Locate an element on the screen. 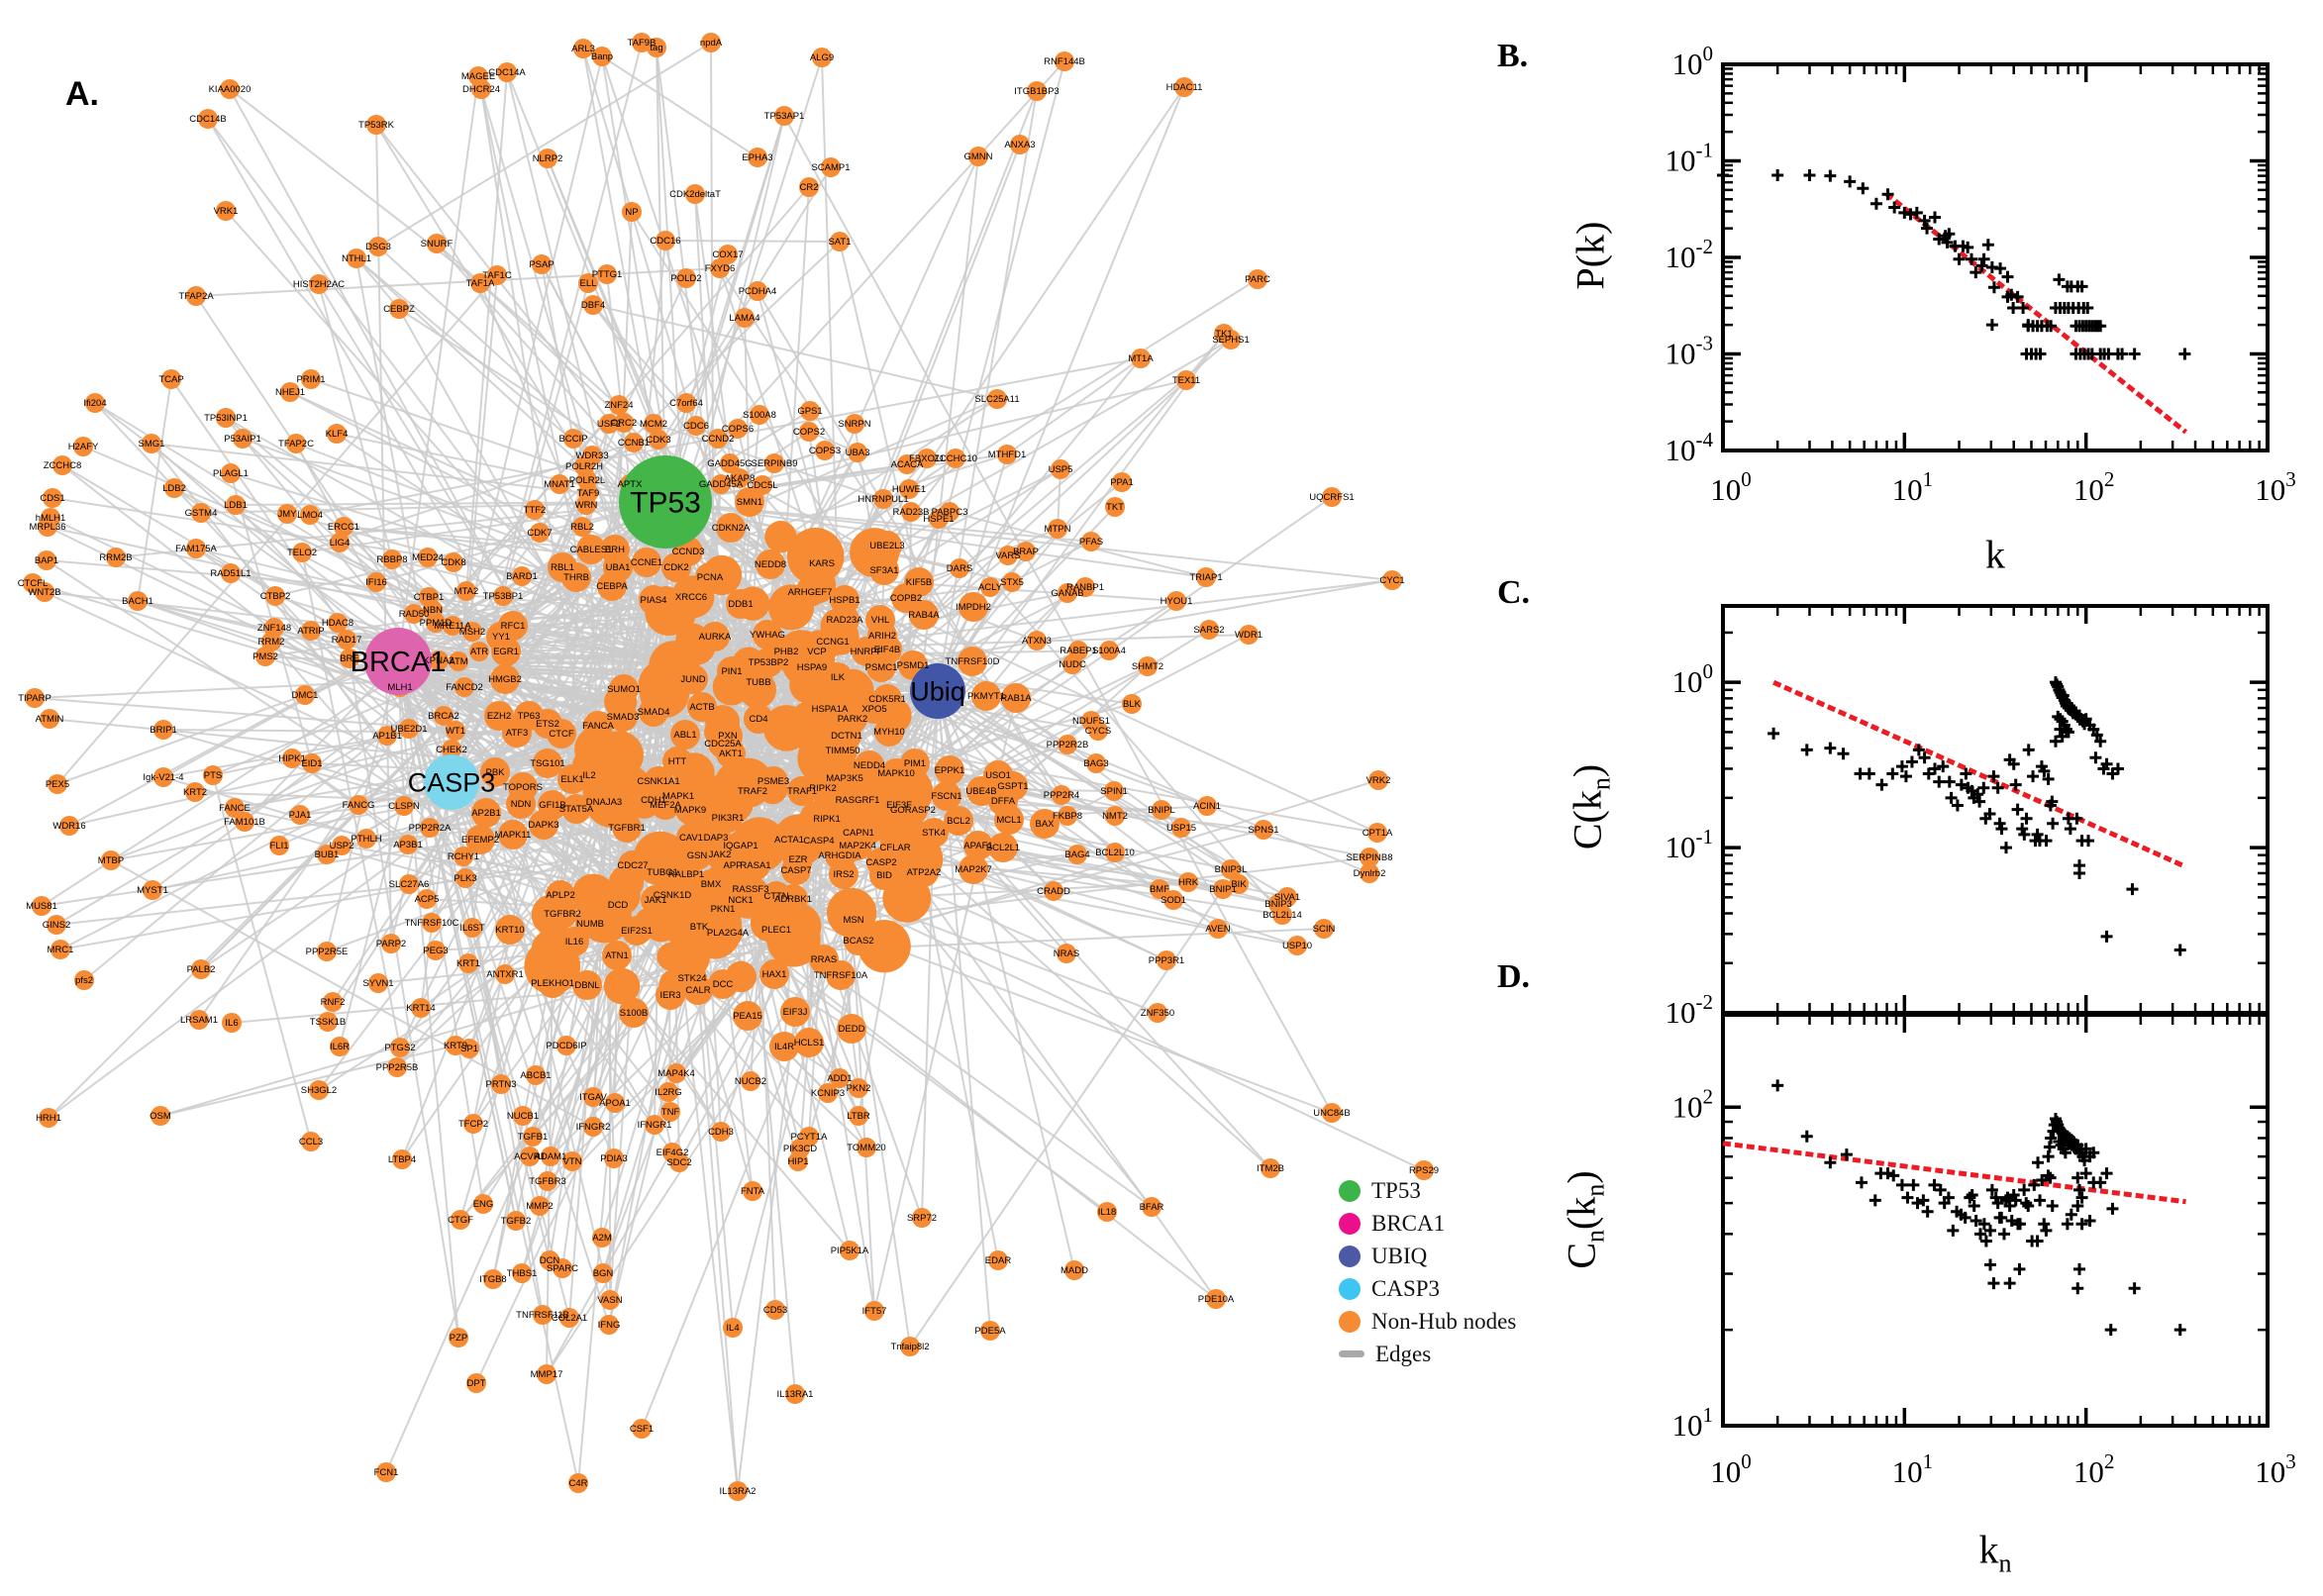 Image resolution: width=2323 pixels, height=1596 pixels. hub-node-brca1 is located at coordinates (398, 661).